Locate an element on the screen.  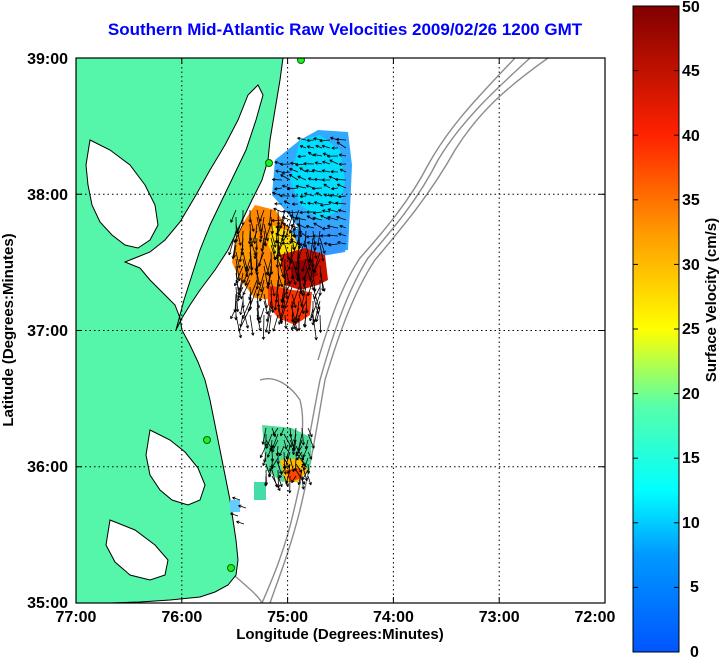
x-tick-label: 76:00 is located at coordinates (181, 617).